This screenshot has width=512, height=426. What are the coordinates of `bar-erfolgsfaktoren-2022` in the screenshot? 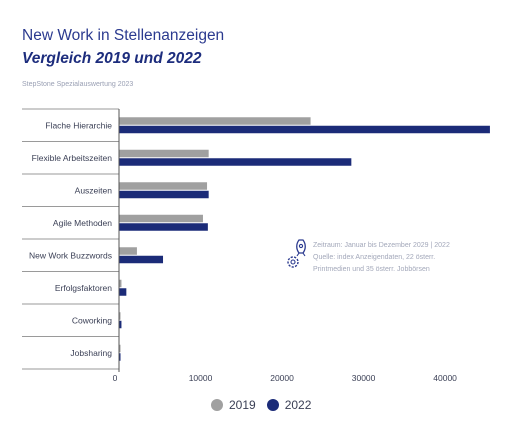 It's located at (123, 292).